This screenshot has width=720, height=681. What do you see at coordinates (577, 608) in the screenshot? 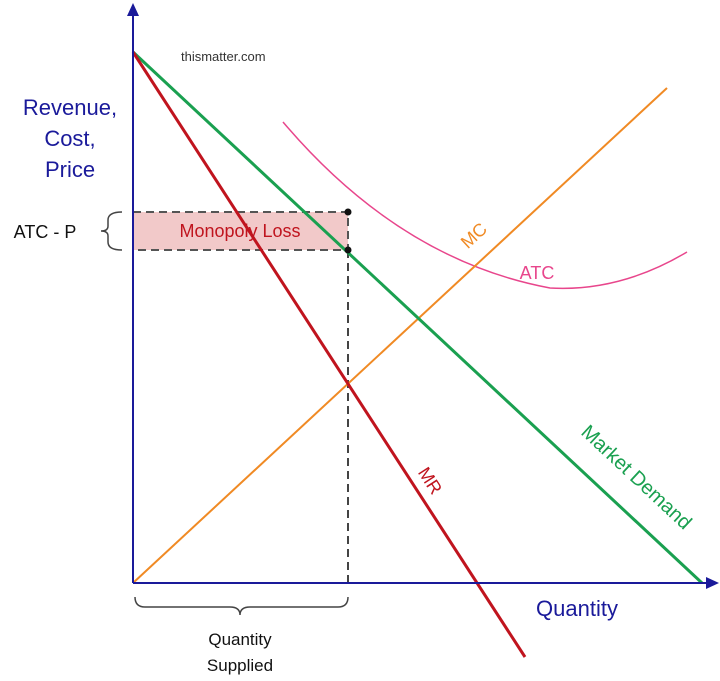
I see `x-axis-label: Quantity` at bounding box center [577, 608].